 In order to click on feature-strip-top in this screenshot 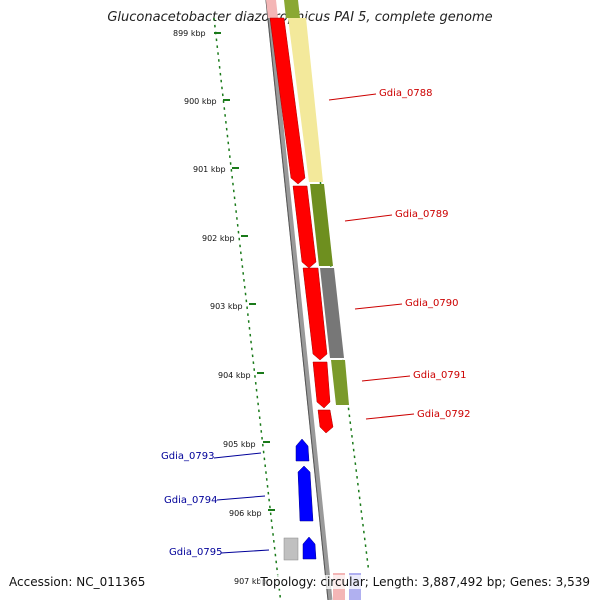, I will do `click(283, 9)`.